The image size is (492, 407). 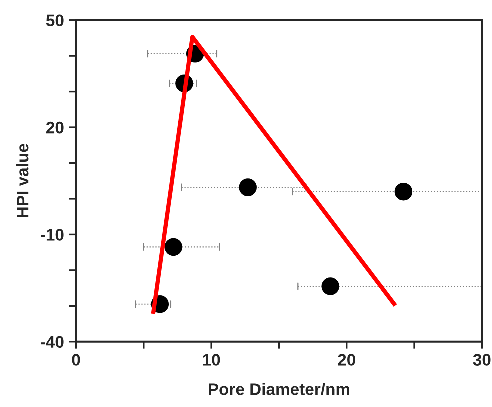 I want to click on x-tick-label: 20, so click(x=347, y=360).